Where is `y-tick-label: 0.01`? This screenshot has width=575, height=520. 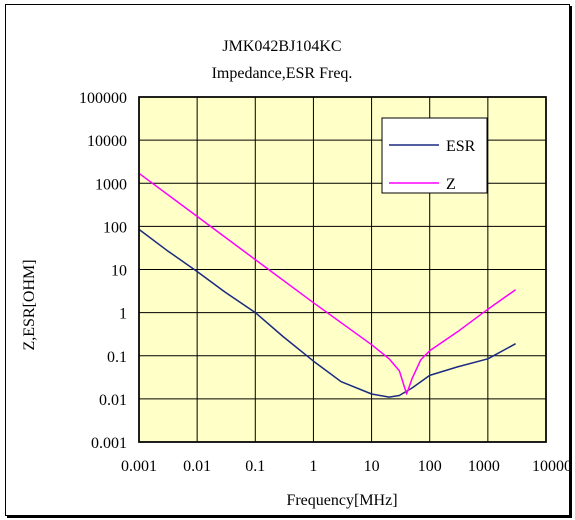
y-tick-label: 0.01 is located at coordinates (113, 400).